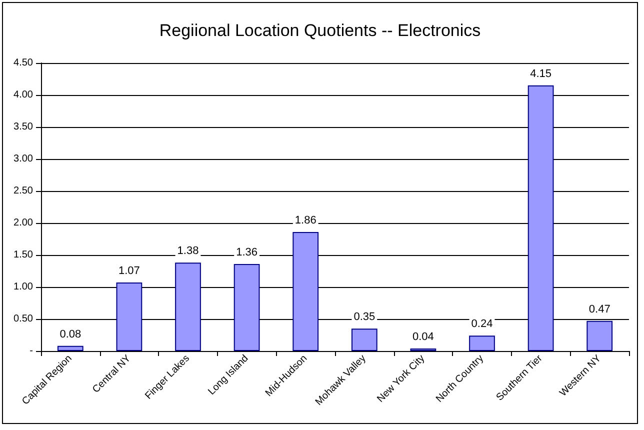  What do you see at coordinates (401, 379) in the screenshot?
I see `x-tick-label: New York City` at bounding box center [401, 379].